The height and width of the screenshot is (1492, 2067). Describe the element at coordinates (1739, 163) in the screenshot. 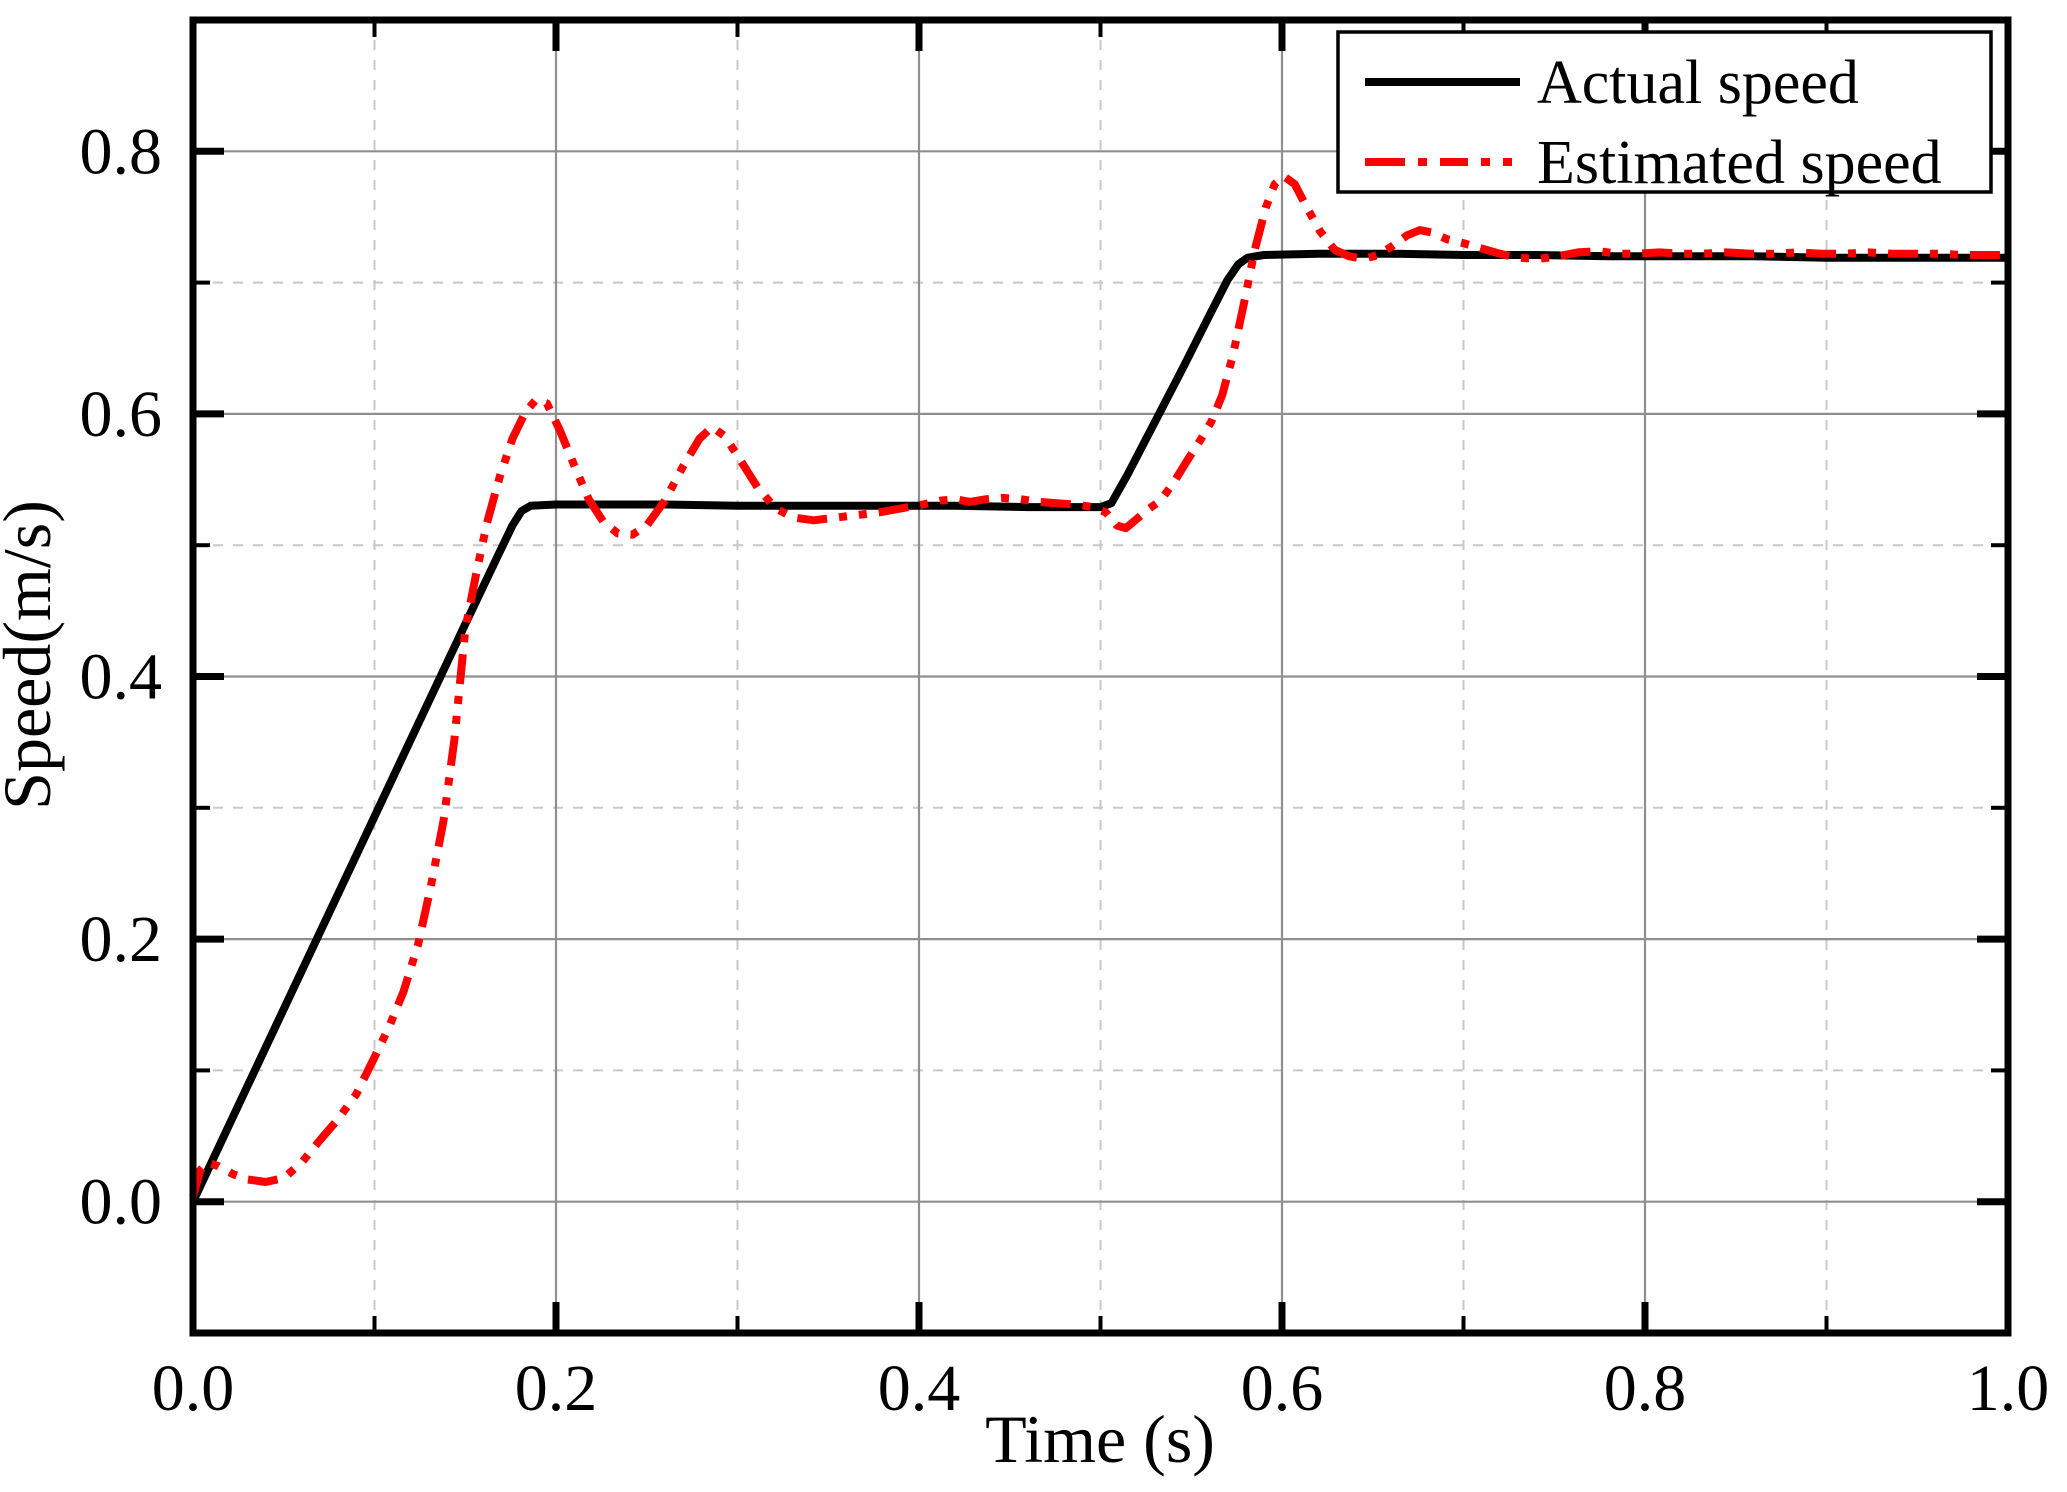

I see `legend-label-2: Estimated speed` at that location.